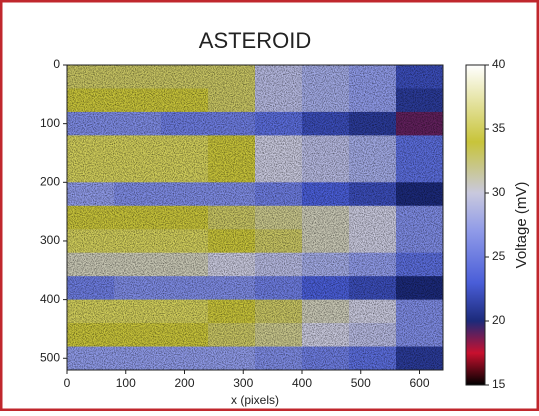 The height and width of the screenshot is (416, 539). Describe the element at coordinates (184, 383) in the screenshot. I see `x-tick-label: 200` at that location.